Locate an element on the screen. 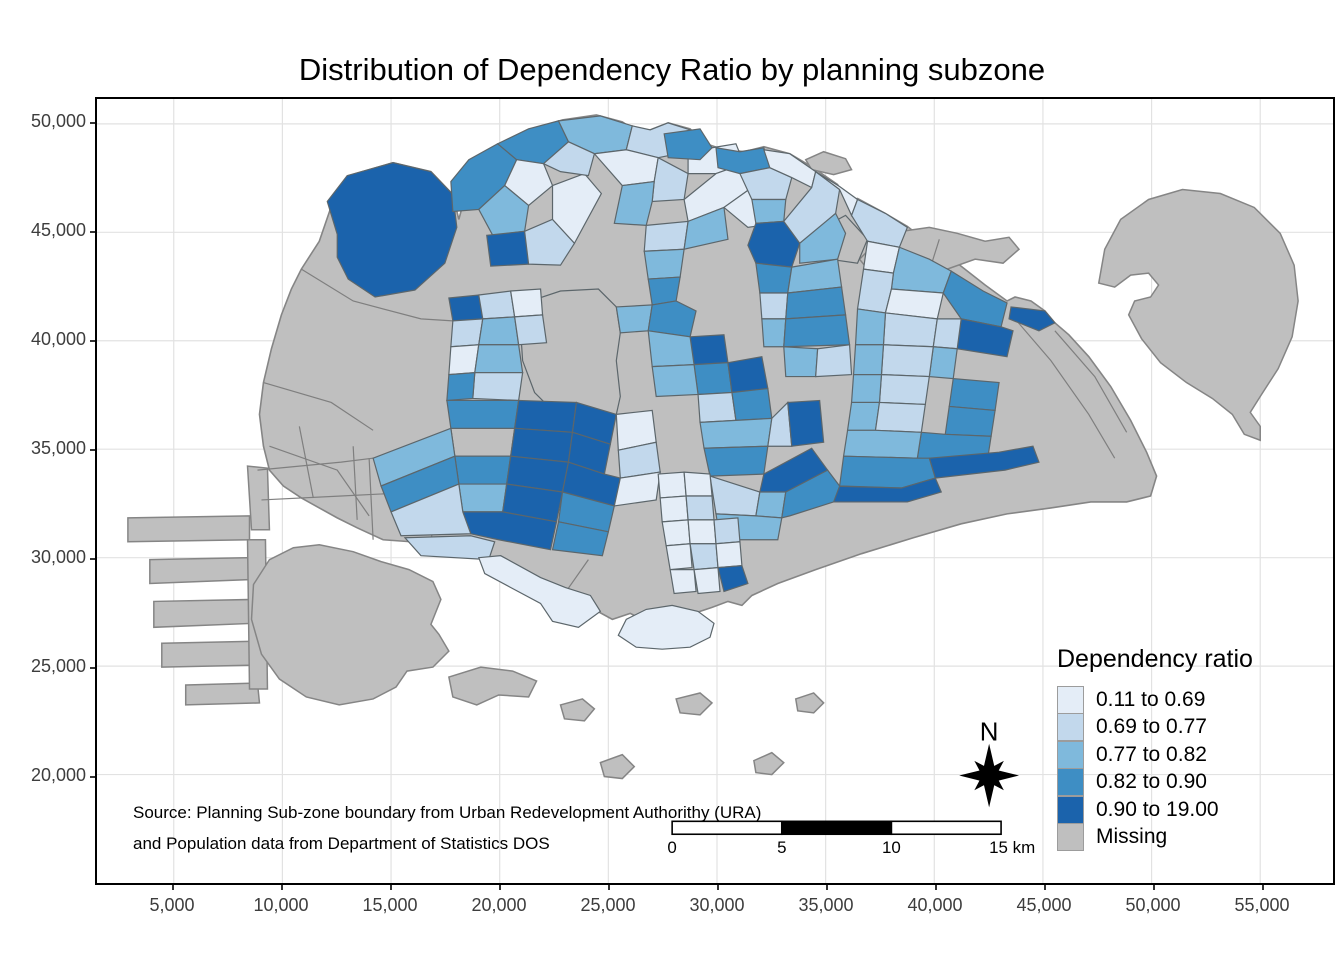 The image size is (1344, 960). subzone-missing is located at coordinates (570, 356).